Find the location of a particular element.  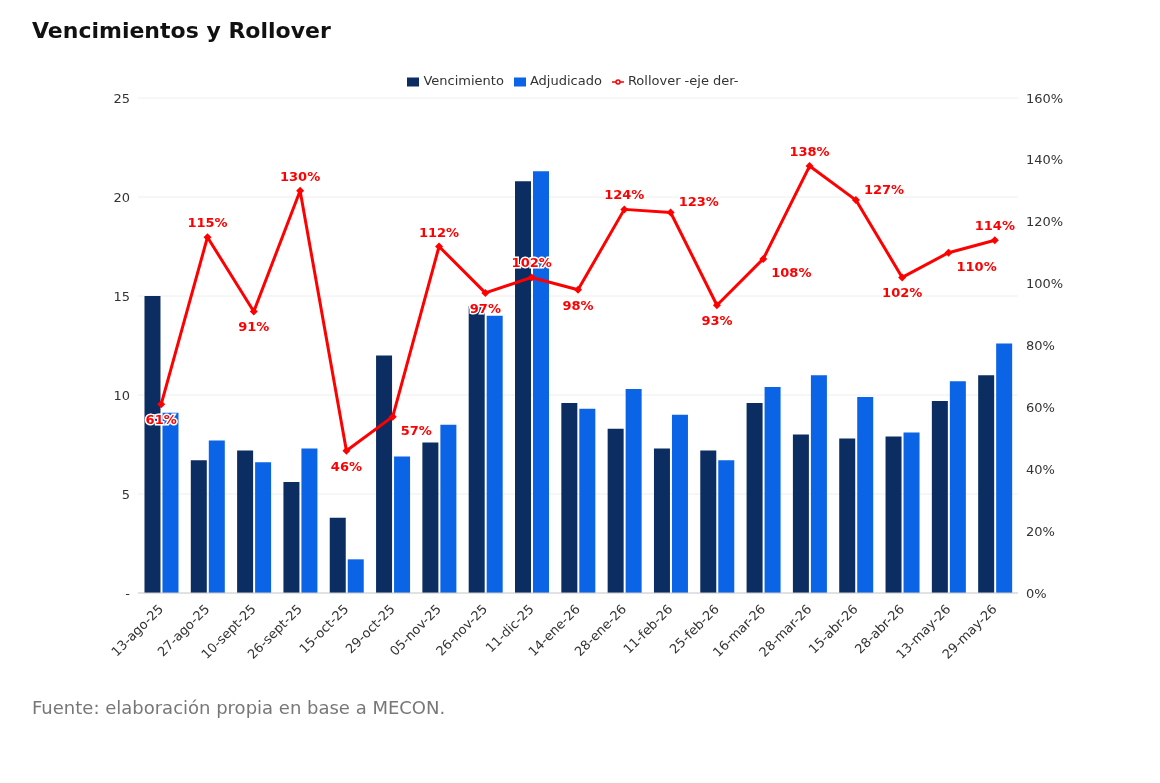

data-label: 115% is located at coordinates (207, 223).